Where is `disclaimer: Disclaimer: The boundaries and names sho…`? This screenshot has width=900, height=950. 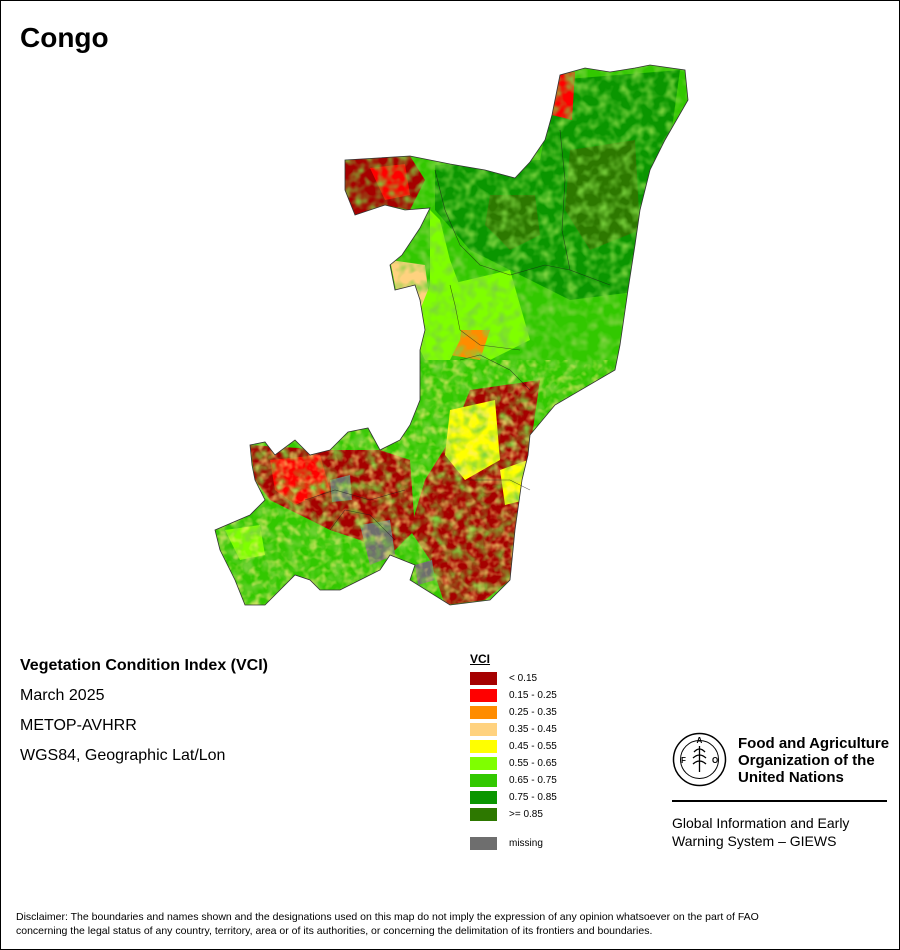
disclaimer: Disclaimer: The boundaries and names sho… is located at coordinates (451, 924).